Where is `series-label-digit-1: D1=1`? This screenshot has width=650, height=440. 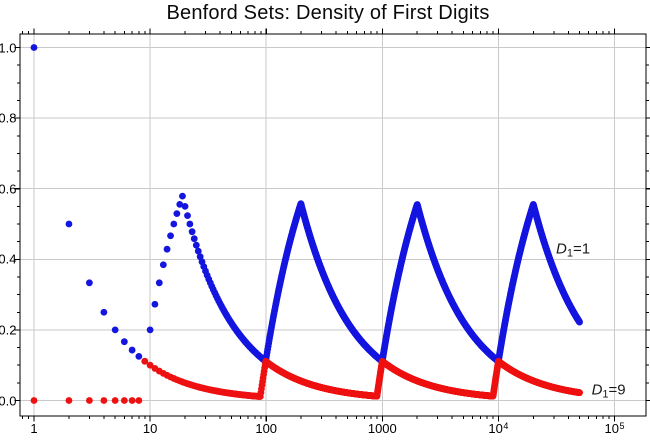
series-label-digit-1: D1=1 is located at coordinates (573, 250).